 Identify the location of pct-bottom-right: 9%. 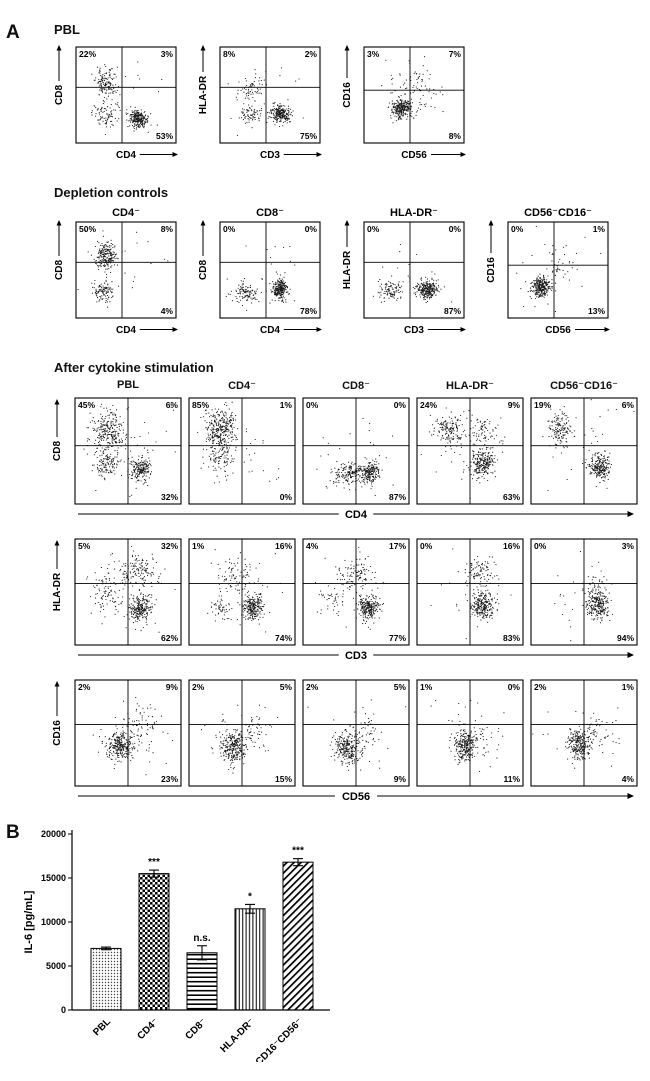
(400, 779).